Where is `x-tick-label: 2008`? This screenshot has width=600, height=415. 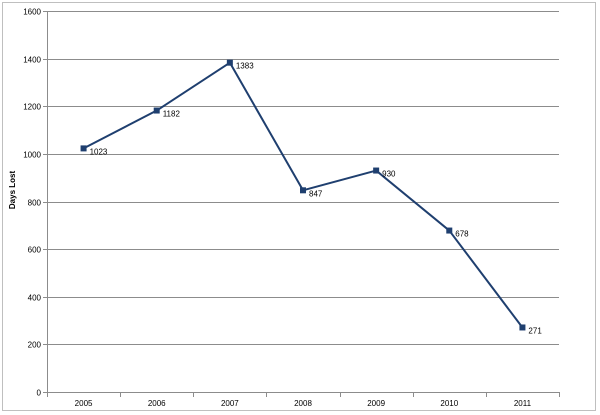
x-tick-label: 2008 is located at coordinates (303, 403).